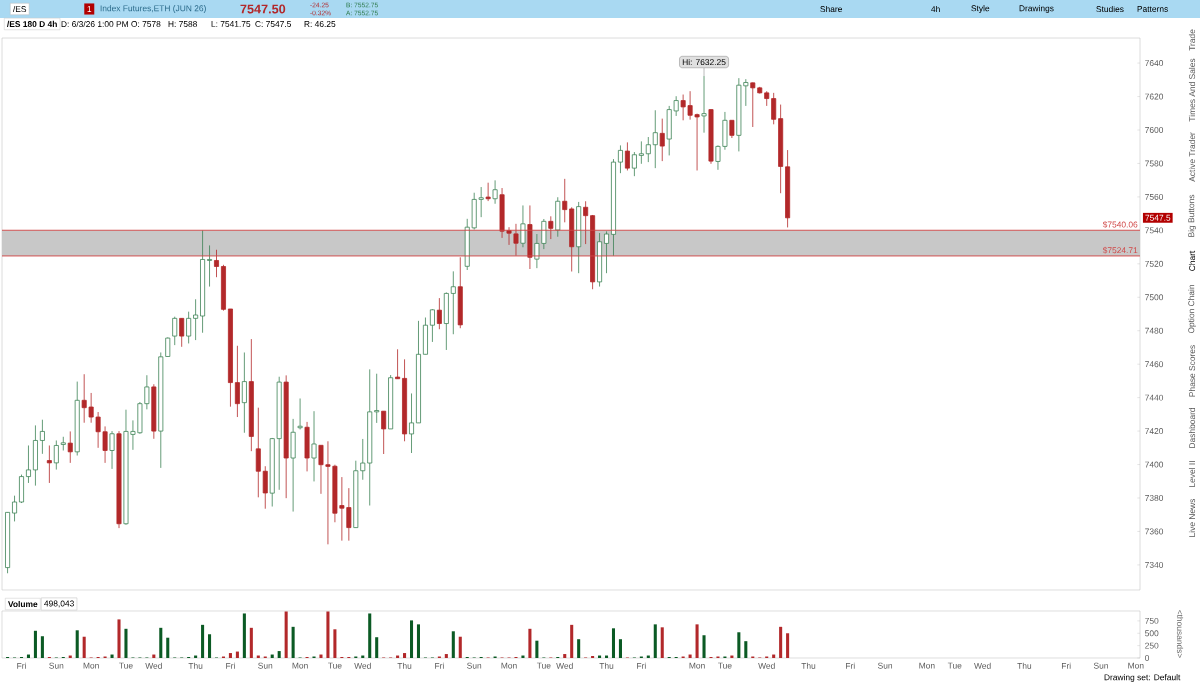  I want to click on text: Times And Sales, so click(1192, 90).